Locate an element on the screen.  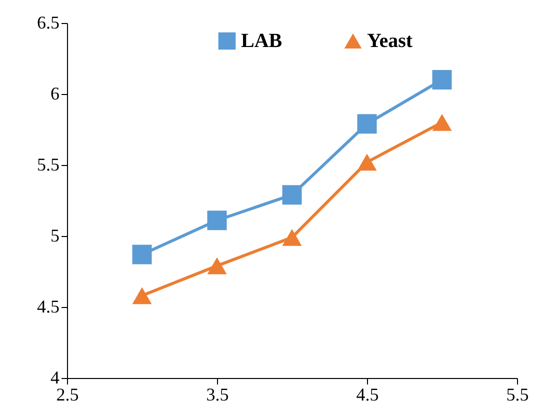
y-tick-label: 4.5 is located at coordinates (48, 306).